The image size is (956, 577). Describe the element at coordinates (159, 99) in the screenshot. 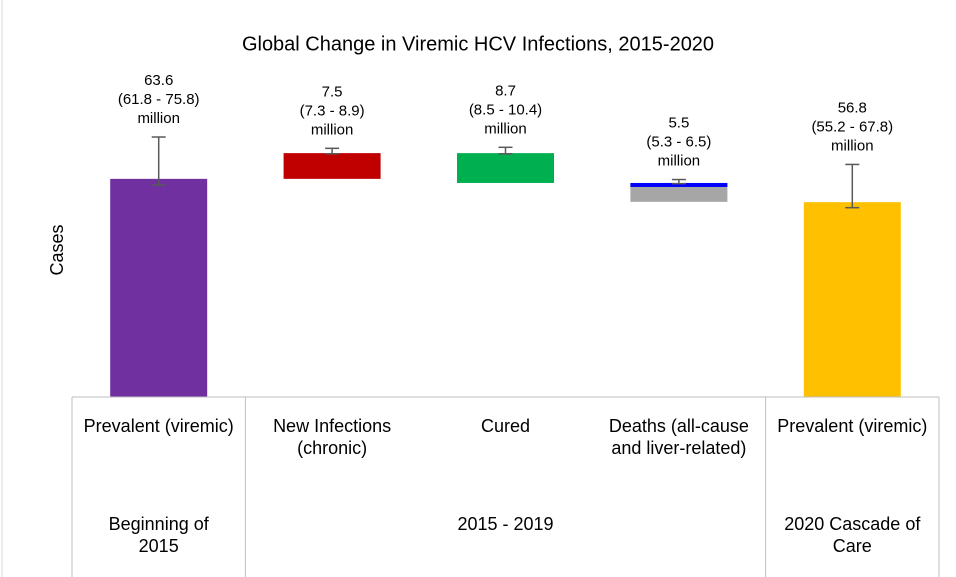

I see `data-label-range: (61.8 - 75.8)` at that location.